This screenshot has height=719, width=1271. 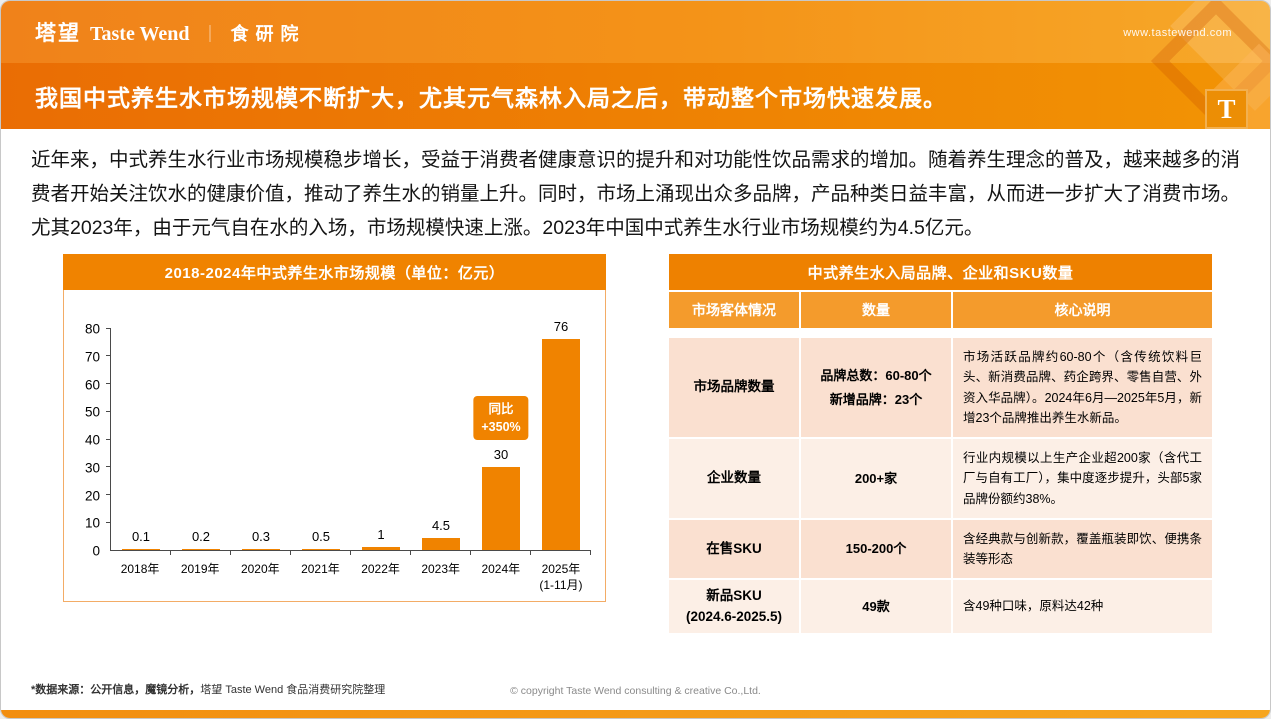 I want to click on table-title: 中式养生水入局品牌、企业和SKU数量, so click(x=940, y=272).